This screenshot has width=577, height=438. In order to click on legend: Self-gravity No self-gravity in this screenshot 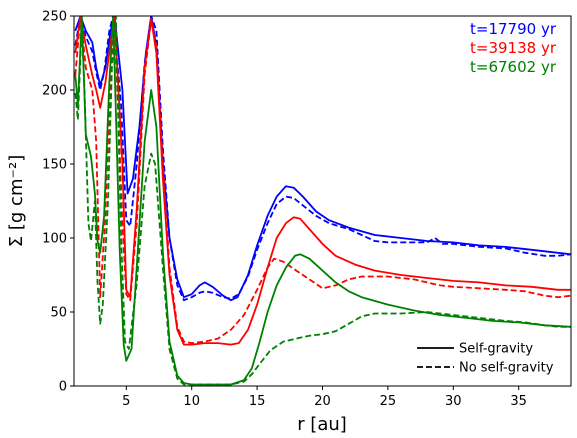, I will do `click(485, 359)`.